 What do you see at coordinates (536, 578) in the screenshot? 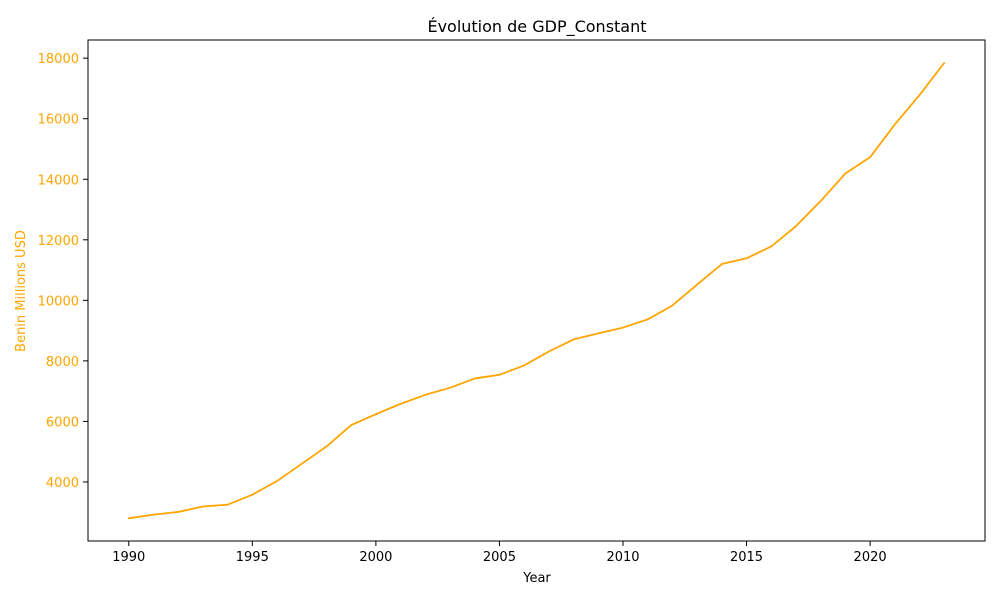
I see `x-axis-label: Year` at bounding box center [536, 578].